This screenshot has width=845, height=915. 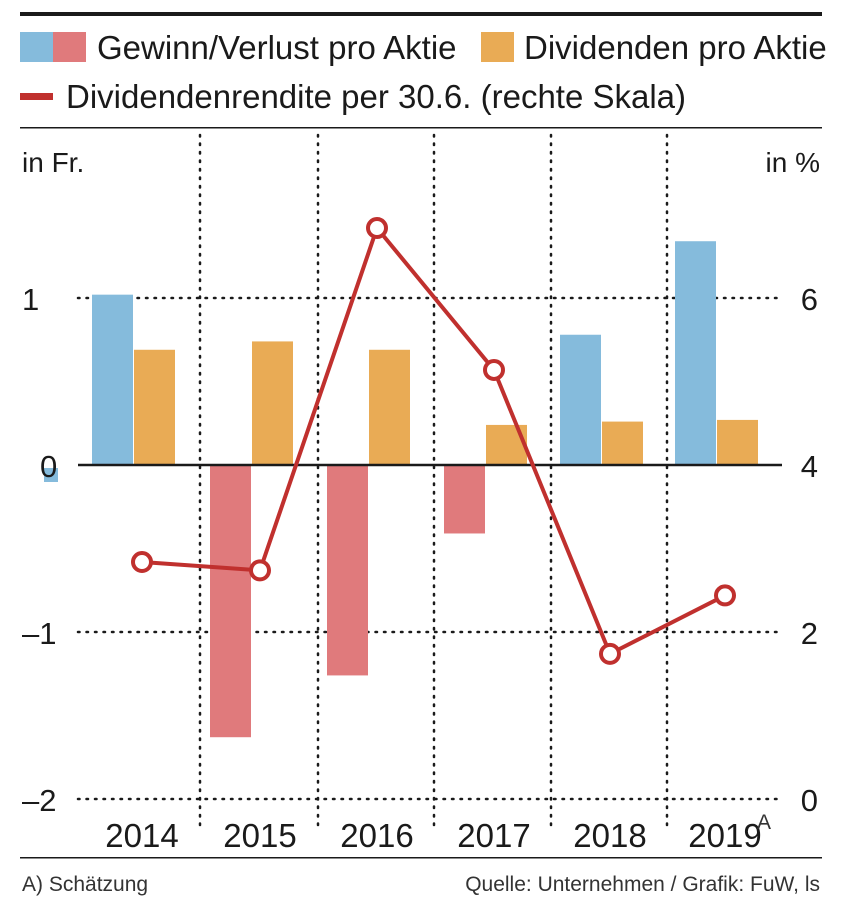 I want to click on left-axis-unit: in Fr., so click(x=53, y=162).